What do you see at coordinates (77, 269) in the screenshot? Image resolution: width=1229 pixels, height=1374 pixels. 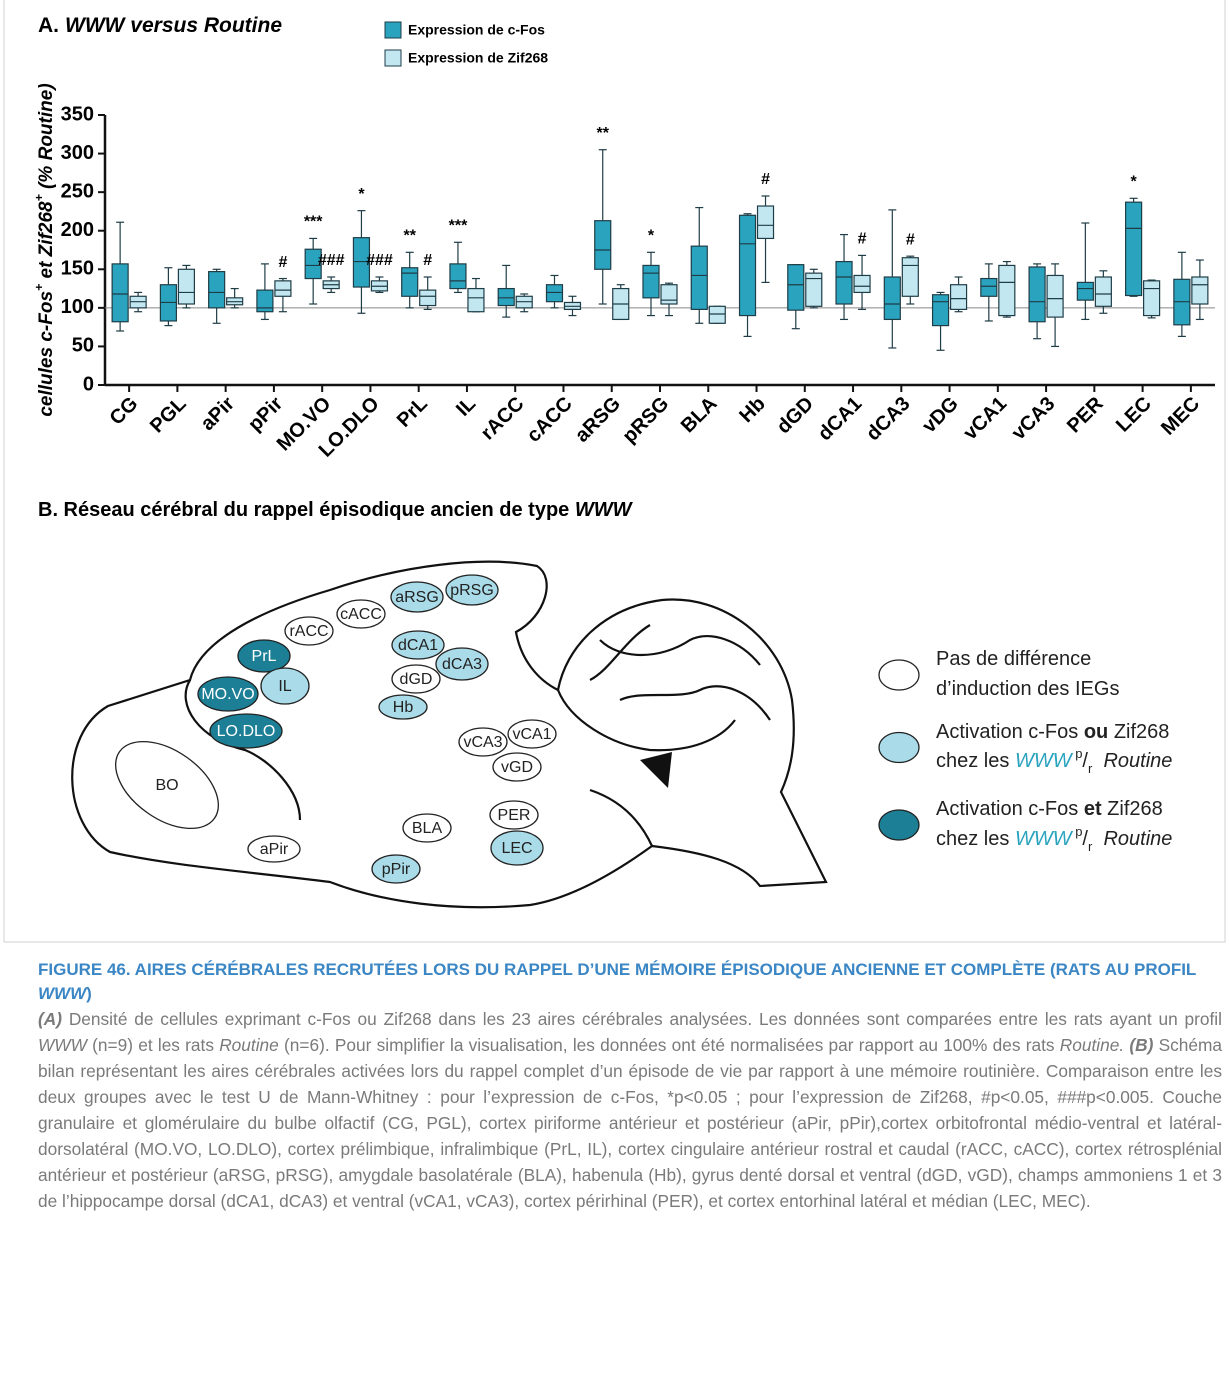 I see `y-tick-label: 150` at bounding box center [77, 269].